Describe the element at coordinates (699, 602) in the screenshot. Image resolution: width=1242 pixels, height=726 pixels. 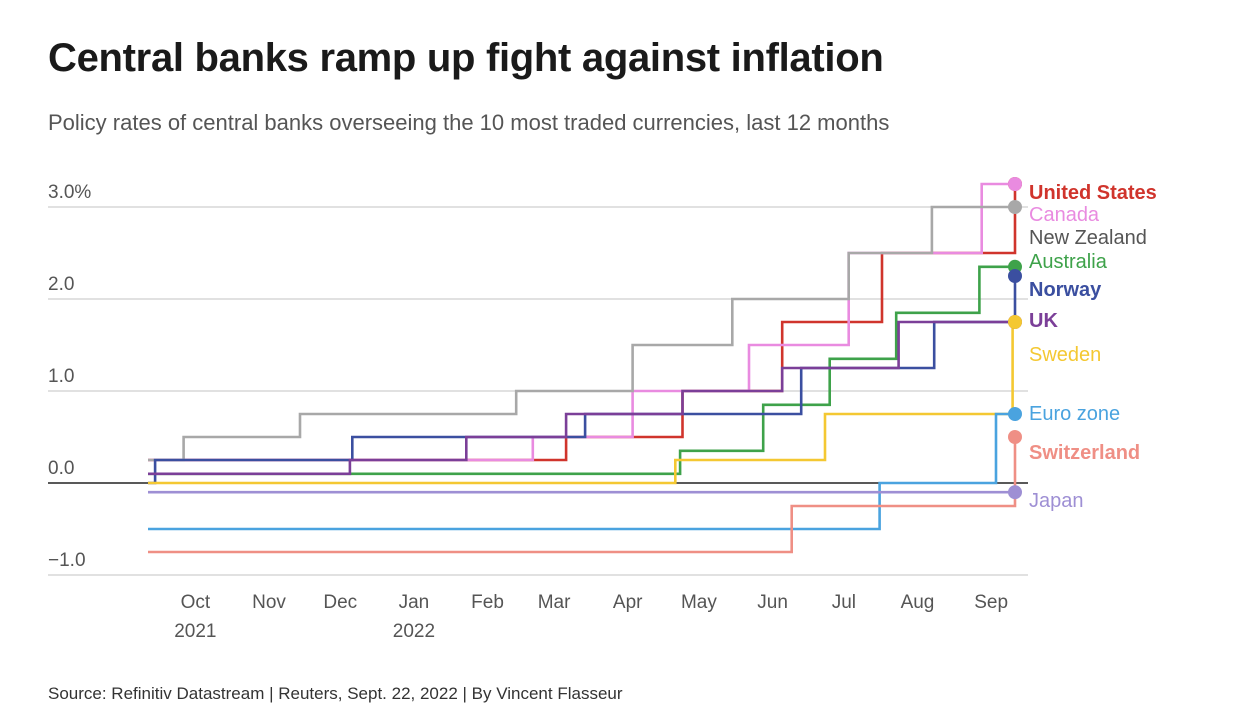
I see `x-tick-label: May` at that location.